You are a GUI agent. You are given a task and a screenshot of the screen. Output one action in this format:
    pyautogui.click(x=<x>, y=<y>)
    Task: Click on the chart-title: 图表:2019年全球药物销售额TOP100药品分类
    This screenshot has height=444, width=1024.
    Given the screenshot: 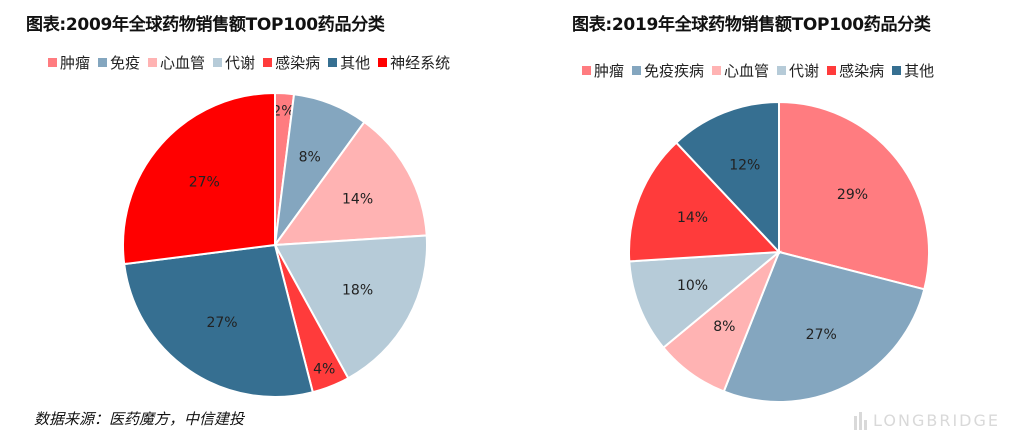 What is the action you would take?
    pyautogui.click(x=751, y=25)
    